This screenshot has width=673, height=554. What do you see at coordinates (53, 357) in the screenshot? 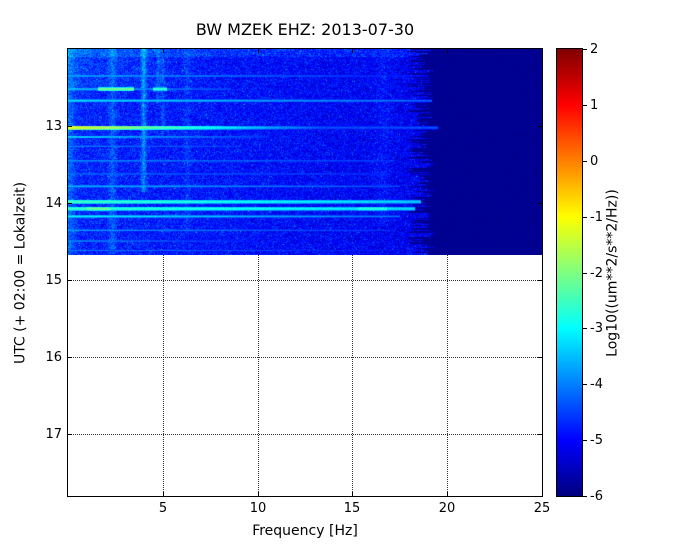
I see `y-tick-label: 16` at bounding box center [53, 357].